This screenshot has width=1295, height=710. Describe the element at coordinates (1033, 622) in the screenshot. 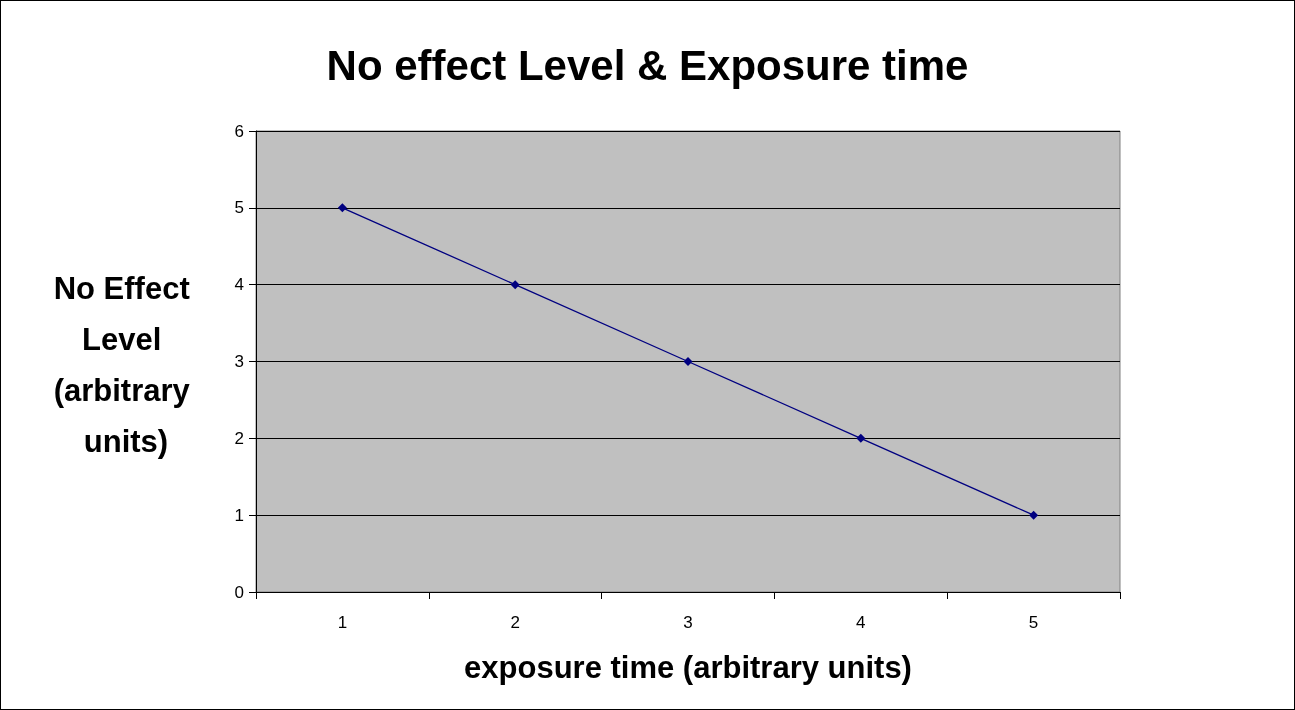

I see `x-tick-label: 5` at that location.